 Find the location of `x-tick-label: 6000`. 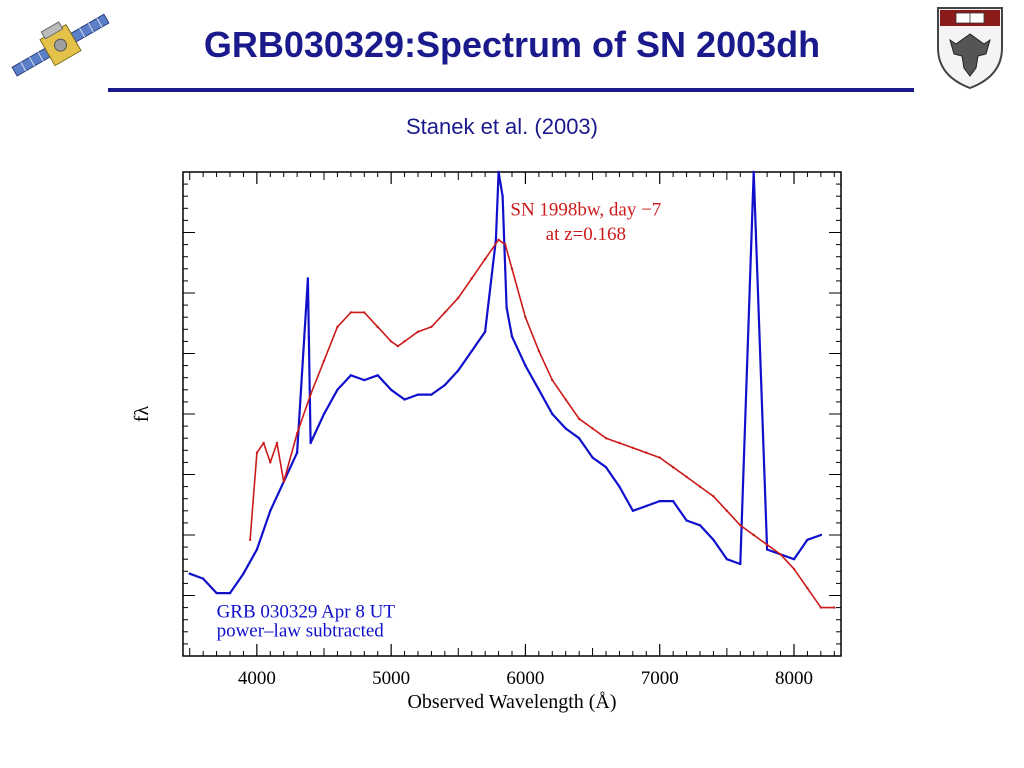

x-tick-label: 6000 is located at coordinates (525, 678).